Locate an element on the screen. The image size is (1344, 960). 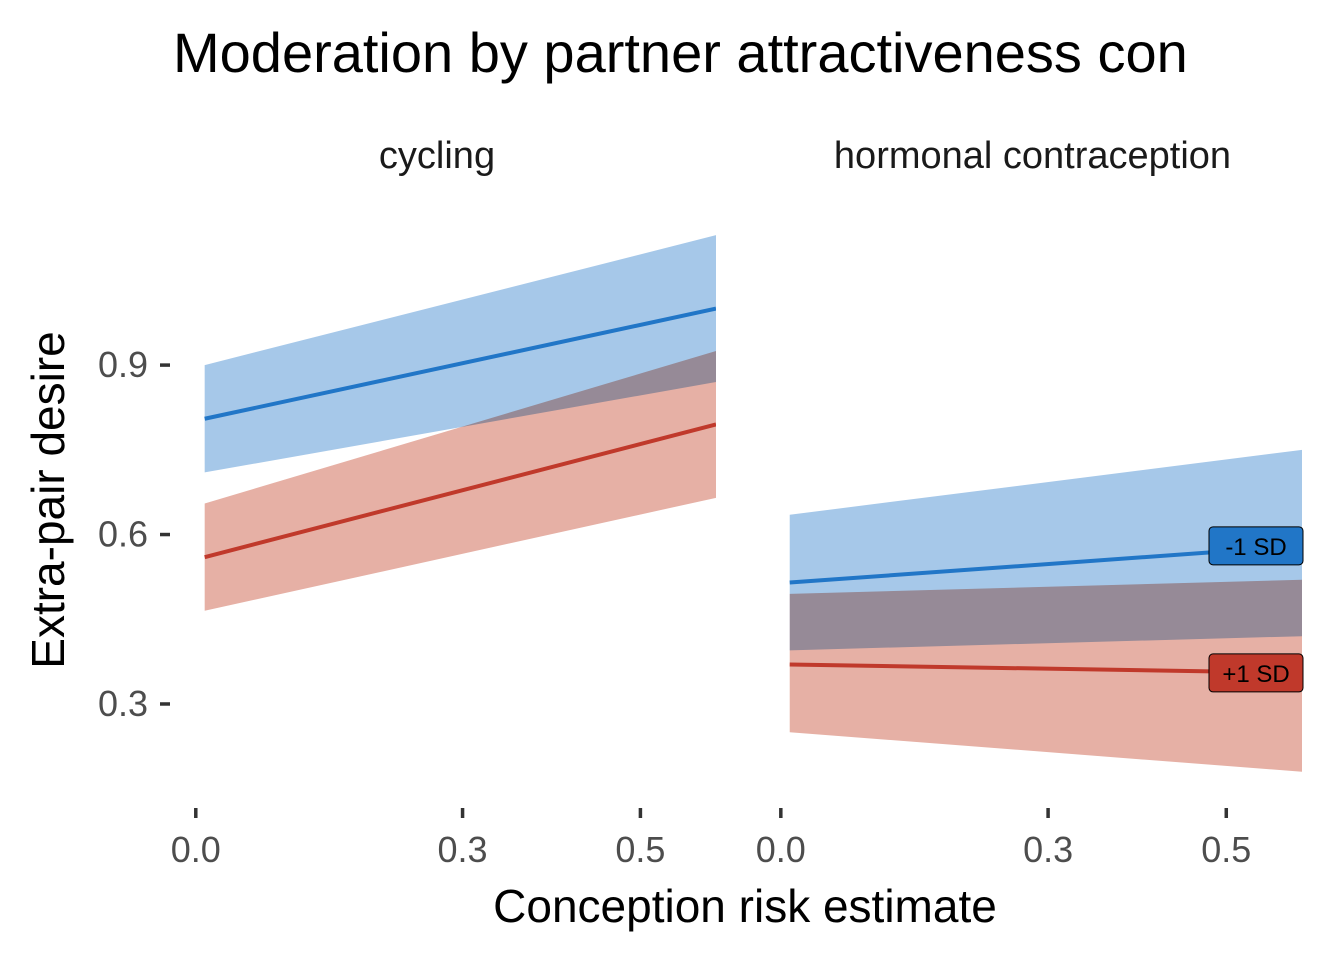
y-tick-label: 0.9 is located at coordinates (123, 364).